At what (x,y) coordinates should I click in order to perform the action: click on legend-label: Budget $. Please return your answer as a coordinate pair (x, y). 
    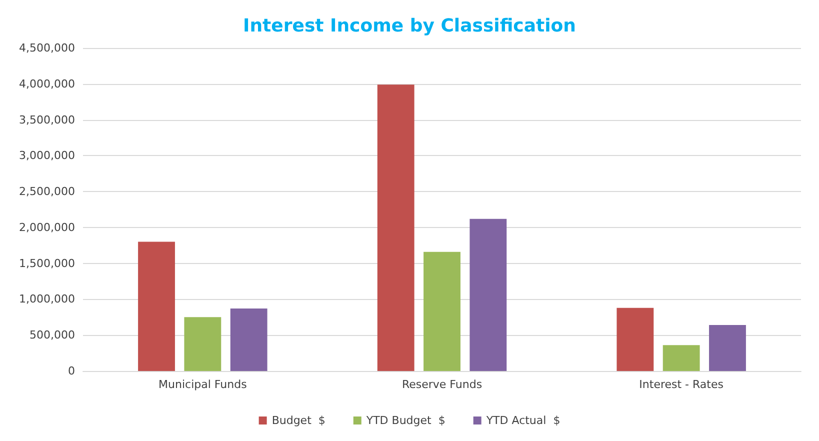
    Looking at the image, I should click on (299, 420).